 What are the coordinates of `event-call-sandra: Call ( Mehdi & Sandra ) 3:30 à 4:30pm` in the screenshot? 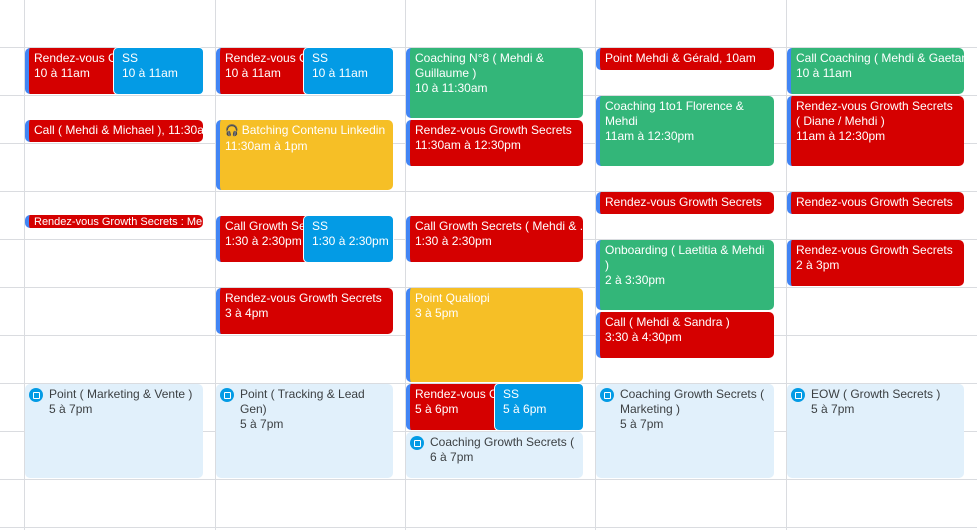 It's located at (685, 335).